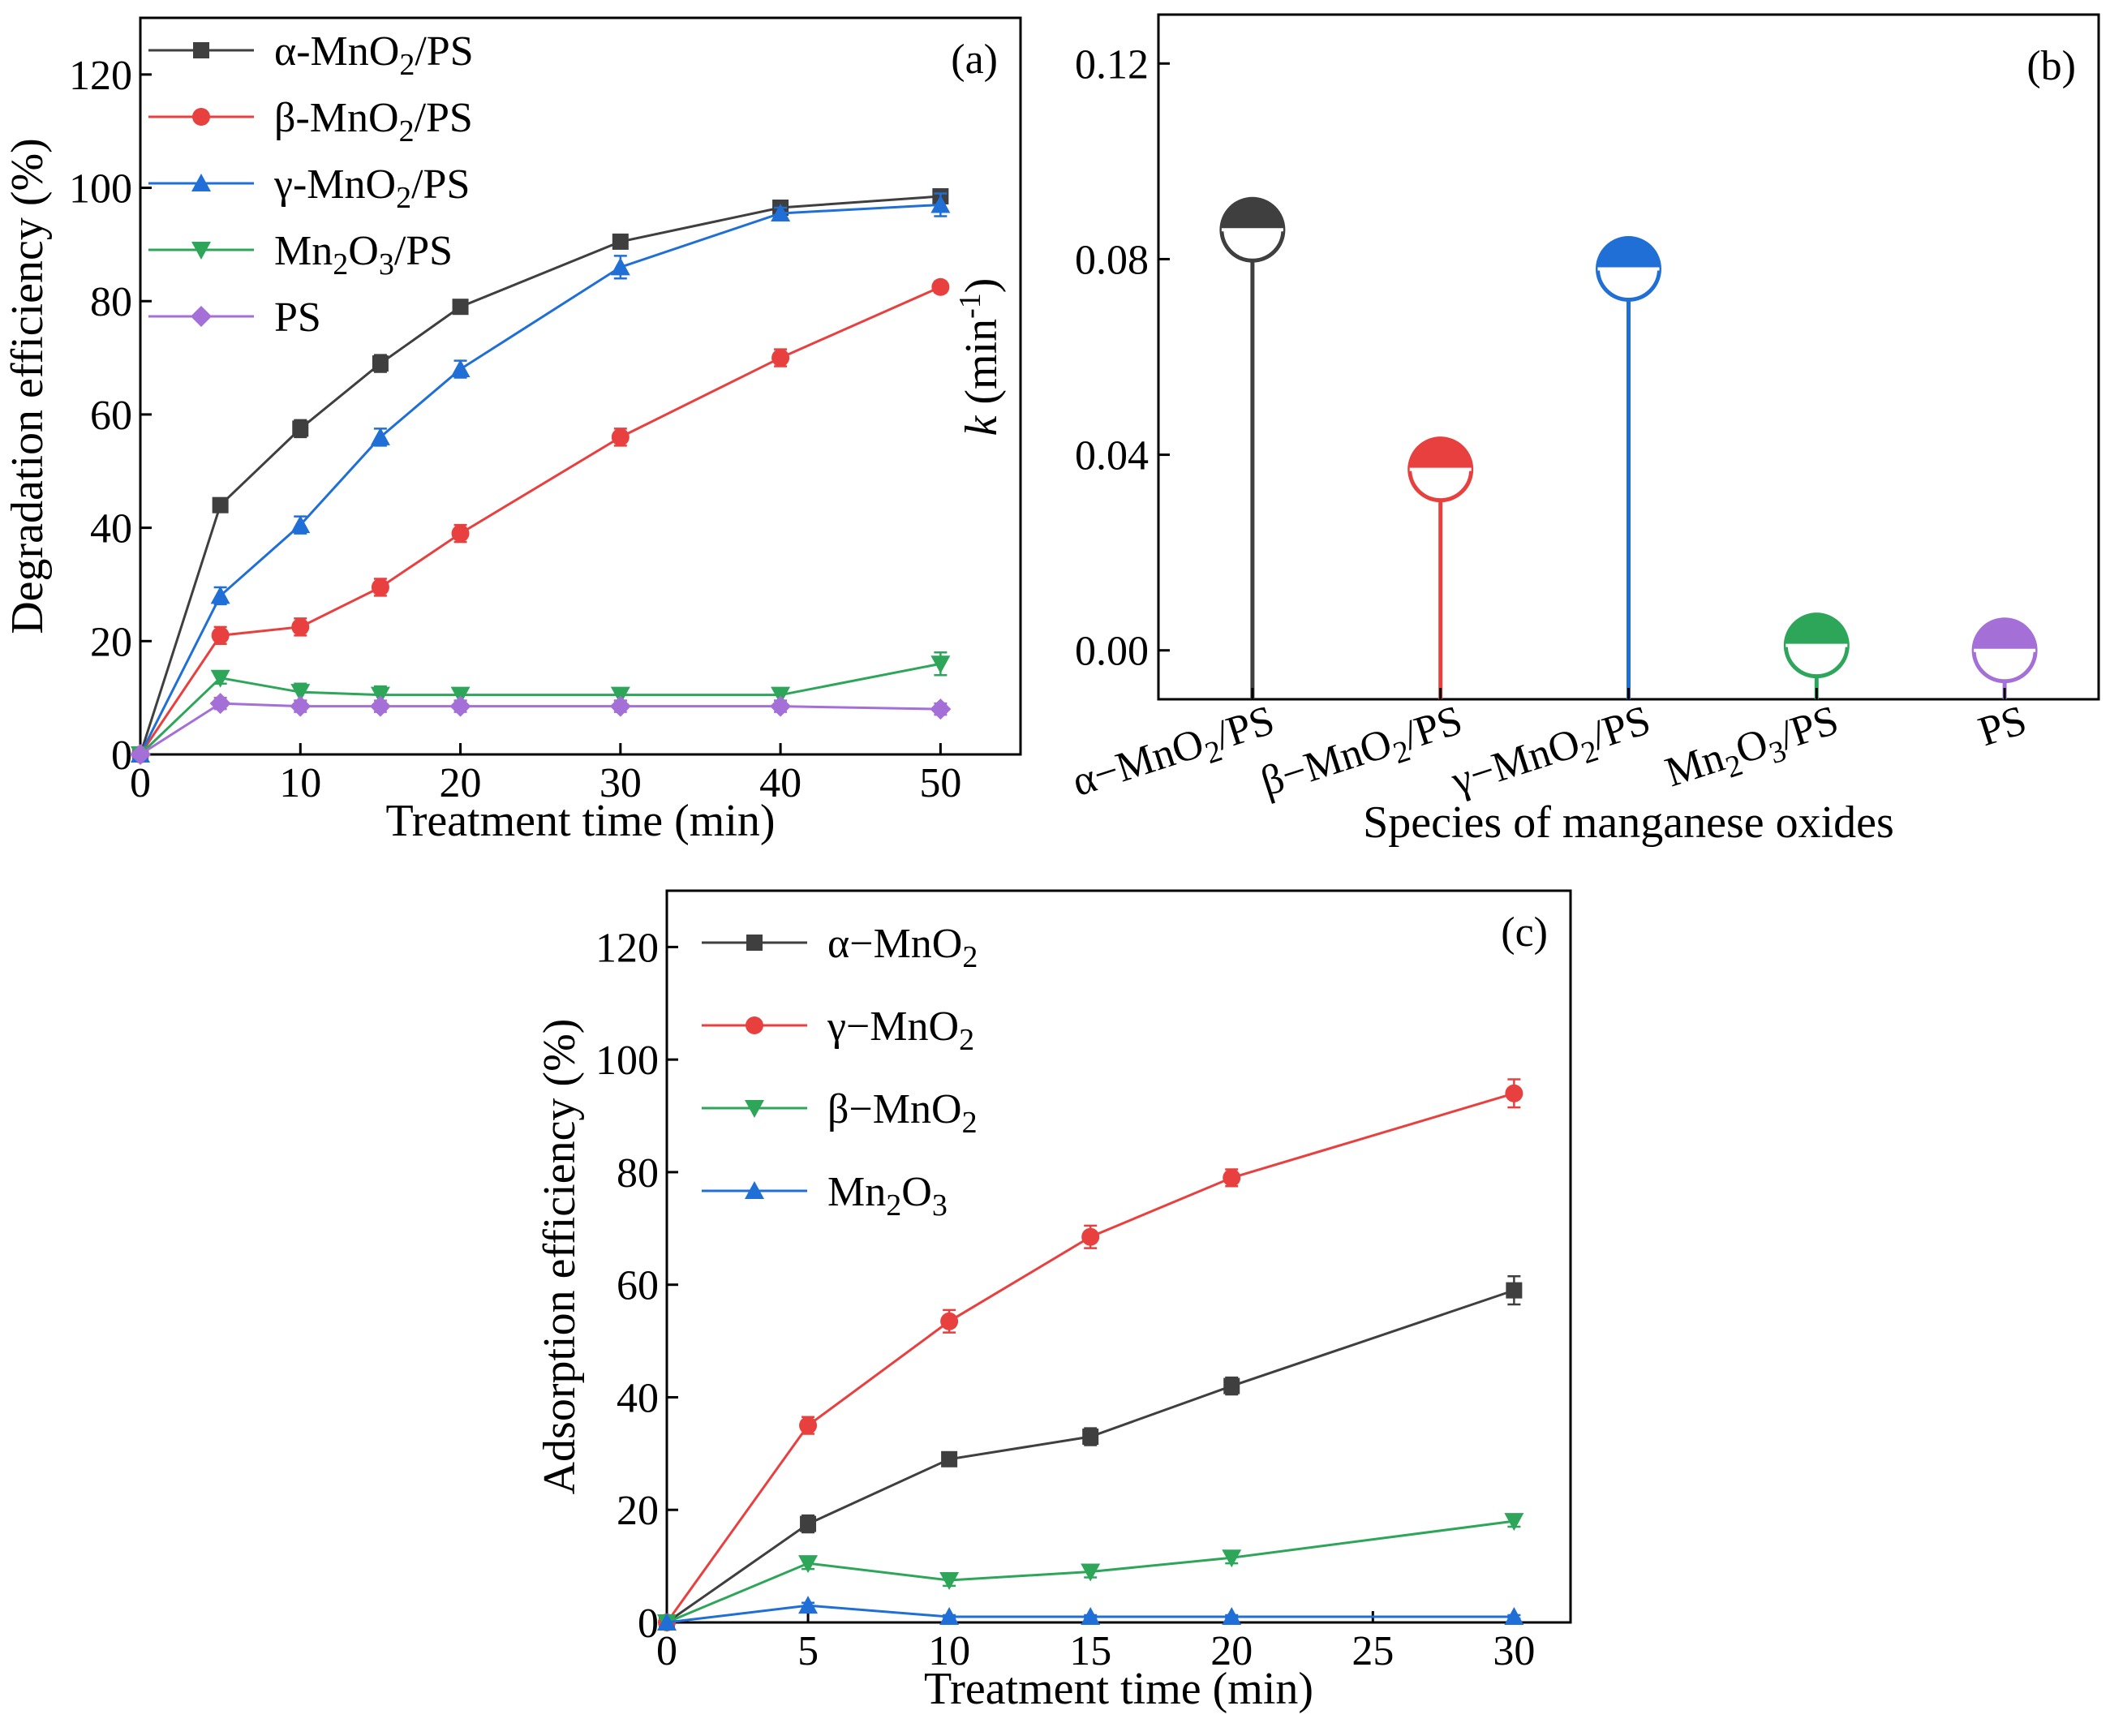 The width and height of the screenshot is (2110, 1736). Describe the element at coordinates (940, 783) in the screenshot. I see `x-tick-label: 50` at that location.